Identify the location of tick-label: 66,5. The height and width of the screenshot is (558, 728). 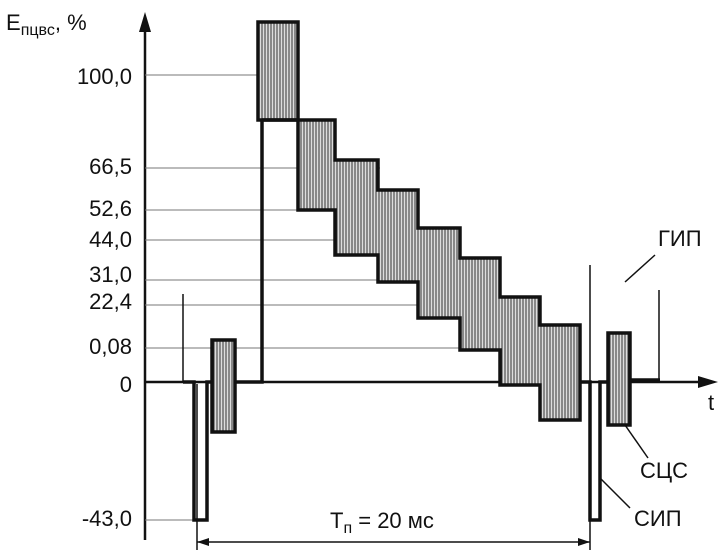
(110, 166).